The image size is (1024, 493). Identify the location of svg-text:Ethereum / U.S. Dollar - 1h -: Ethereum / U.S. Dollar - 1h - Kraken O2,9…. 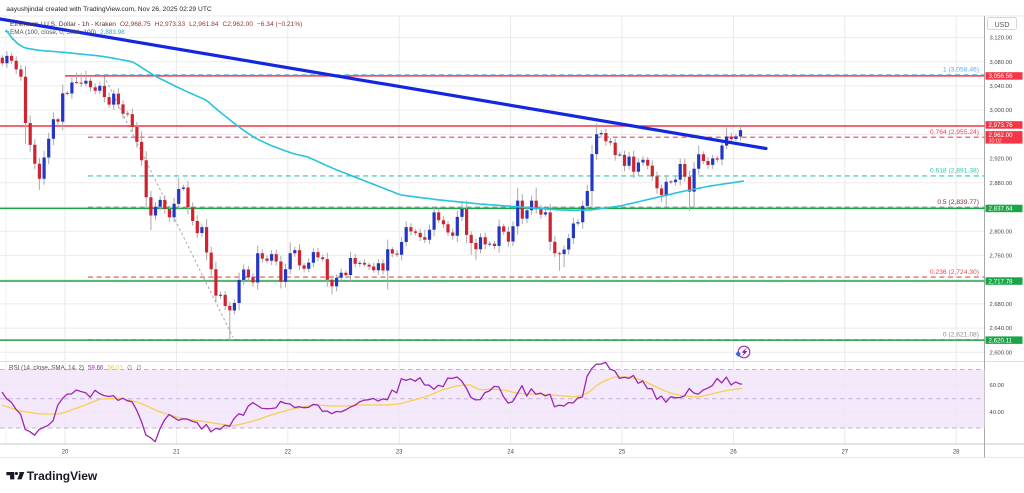
(156, 24).